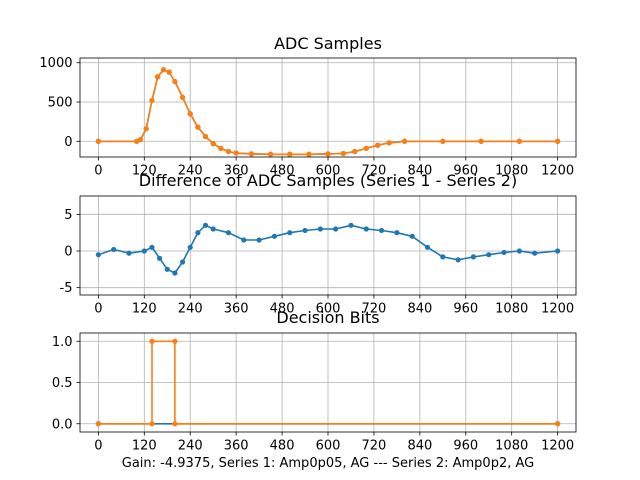 Image resolution: width=640 pixels, height=480 pixels. I want to click on y-tick-label: 0.5, so click(62, 383).